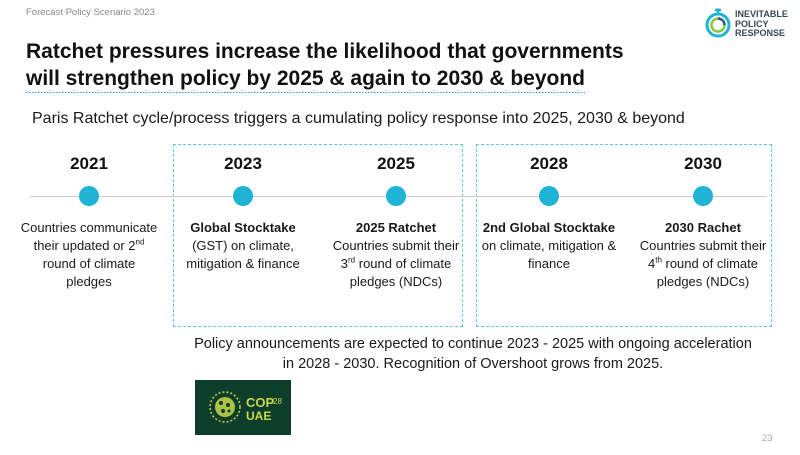 This screenshot has height=455, width=800. I want to click on stopwatch-icon, so click(718, 23).